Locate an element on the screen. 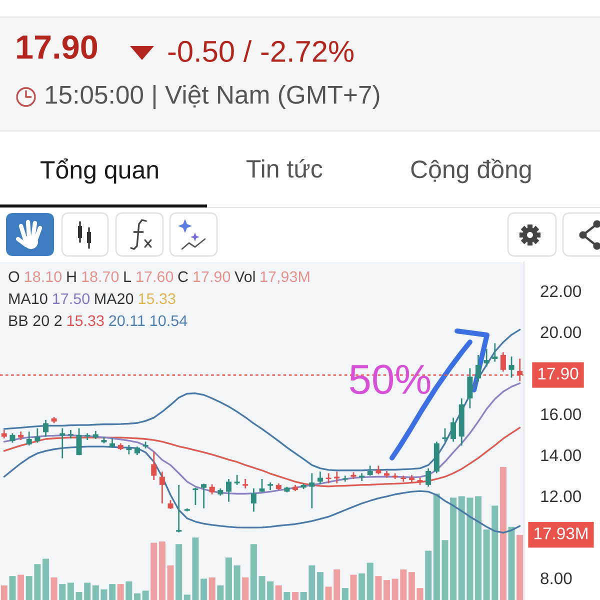 The image size is (600, 600). text: -0.50 / -2.72% is located at coordinates (261, 51).